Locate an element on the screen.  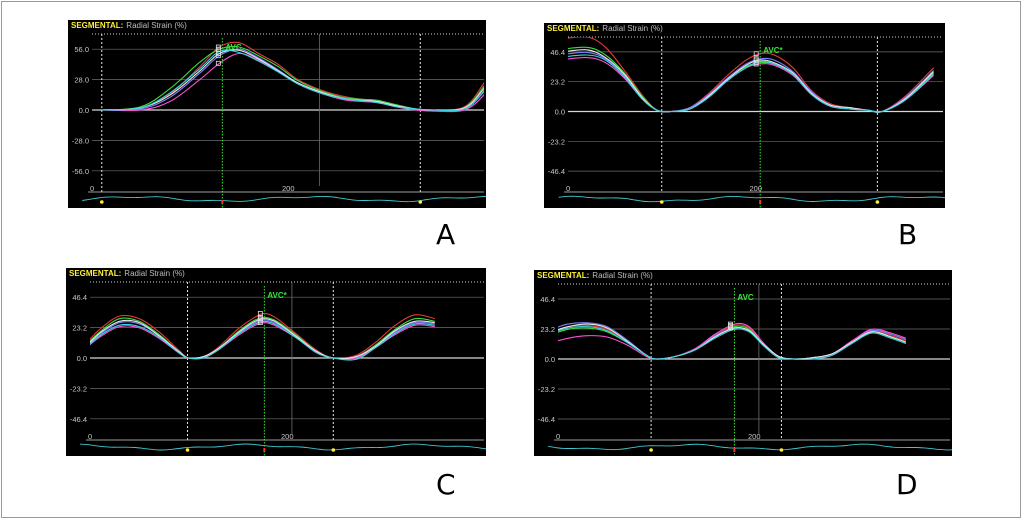
strain-chart-c: 46.4 23.2 0.0 -23.2 -46.4 AVC* 0 200 is located at coordinates (278, 368).